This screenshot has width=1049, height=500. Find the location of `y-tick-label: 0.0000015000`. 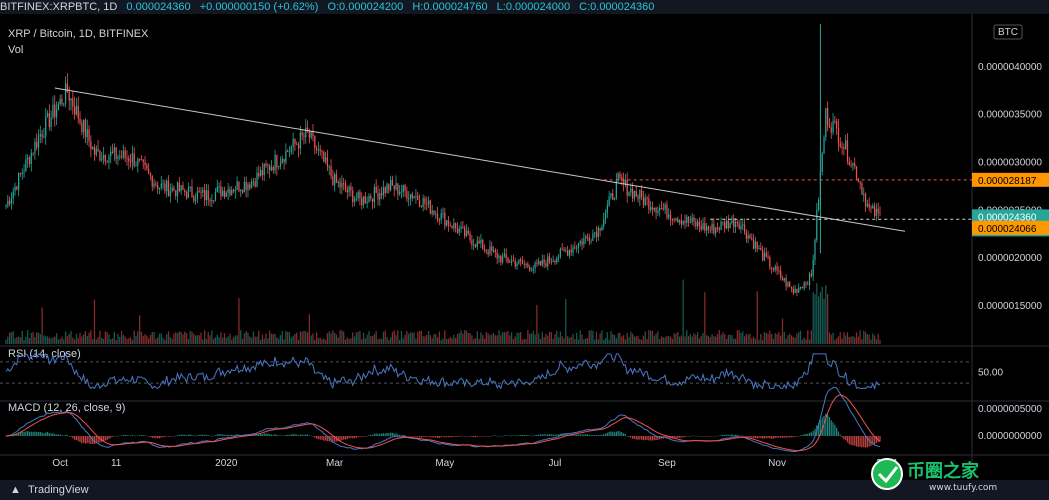

y-tick-label: 0.0000015000 is located at coordinates (1010, 306).